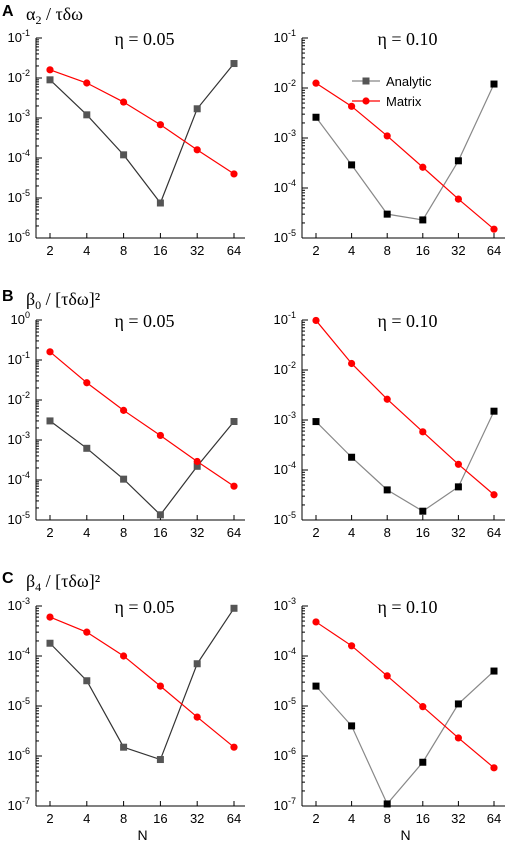 Image resolution: width=510 pixels, height=857 pixels. What do you see at coordinates (31, 14) in the screenshot?
I see `panel-label-a-base: α` at bounding box center [31, 14].